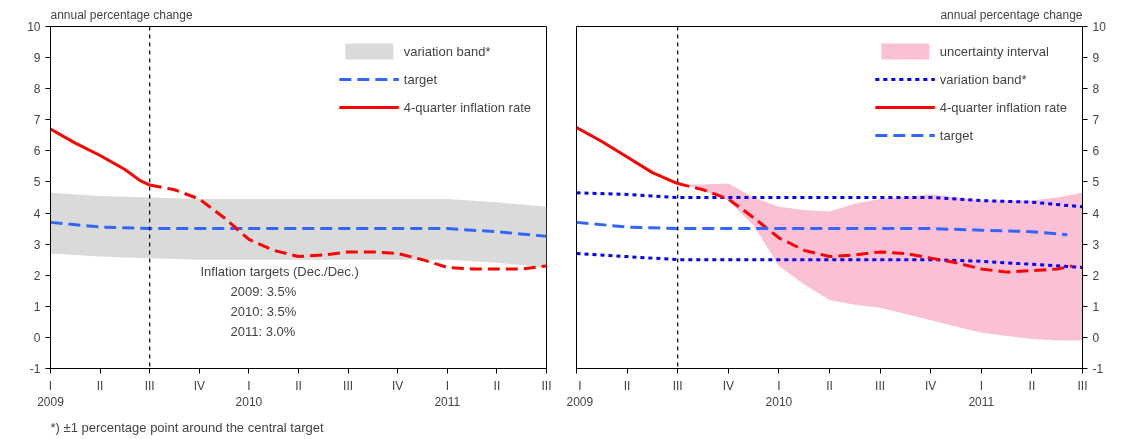 The image size is (1133, 439). Describe the element at coordinates (1096, 337) in the screenshot. I see `y2-tick-label: 0` at that location.